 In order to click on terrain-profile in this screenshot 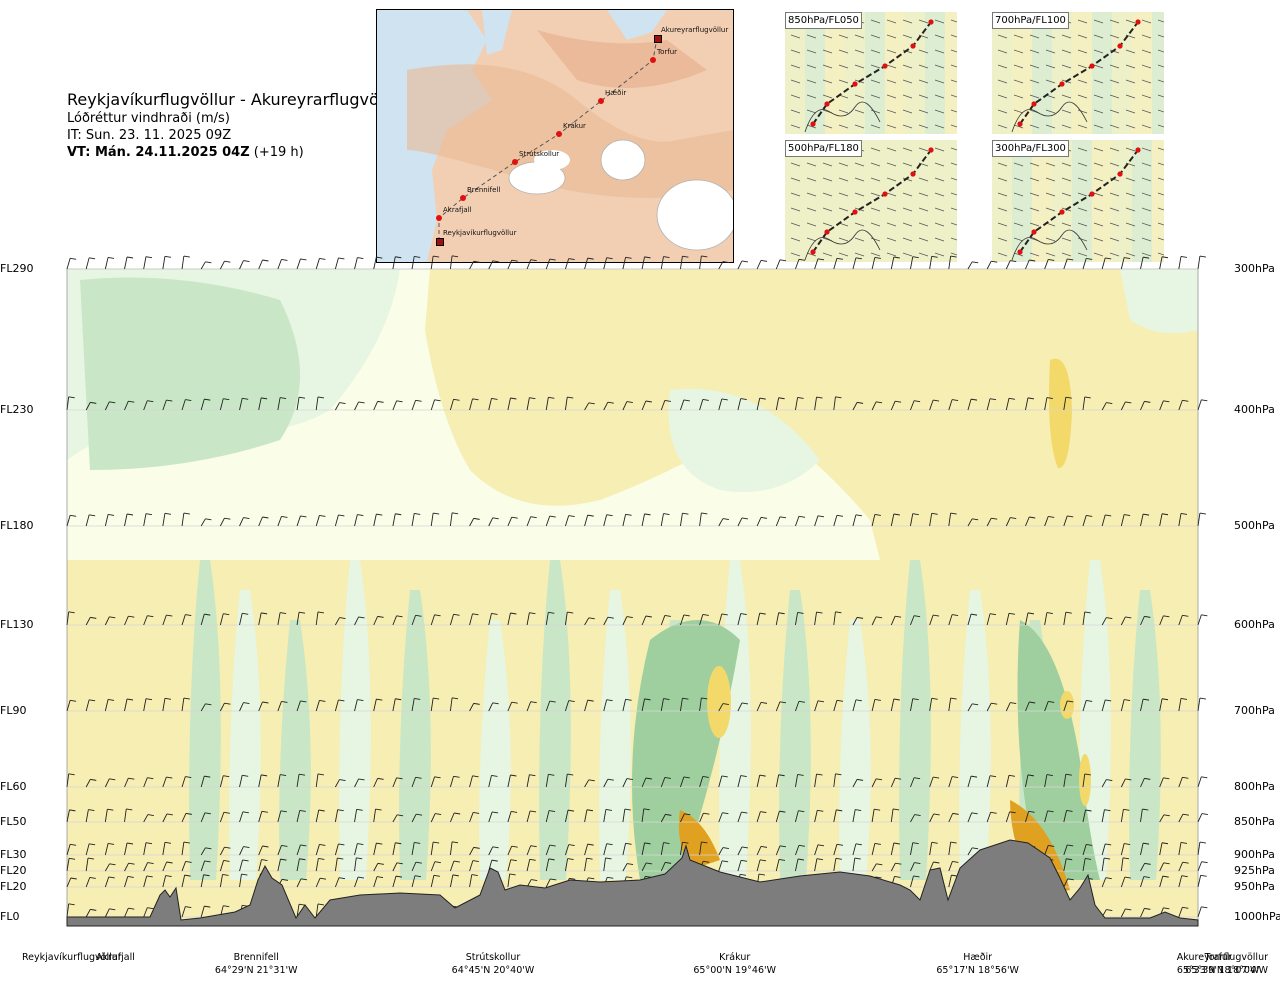, I will do `click(632, 883)`.